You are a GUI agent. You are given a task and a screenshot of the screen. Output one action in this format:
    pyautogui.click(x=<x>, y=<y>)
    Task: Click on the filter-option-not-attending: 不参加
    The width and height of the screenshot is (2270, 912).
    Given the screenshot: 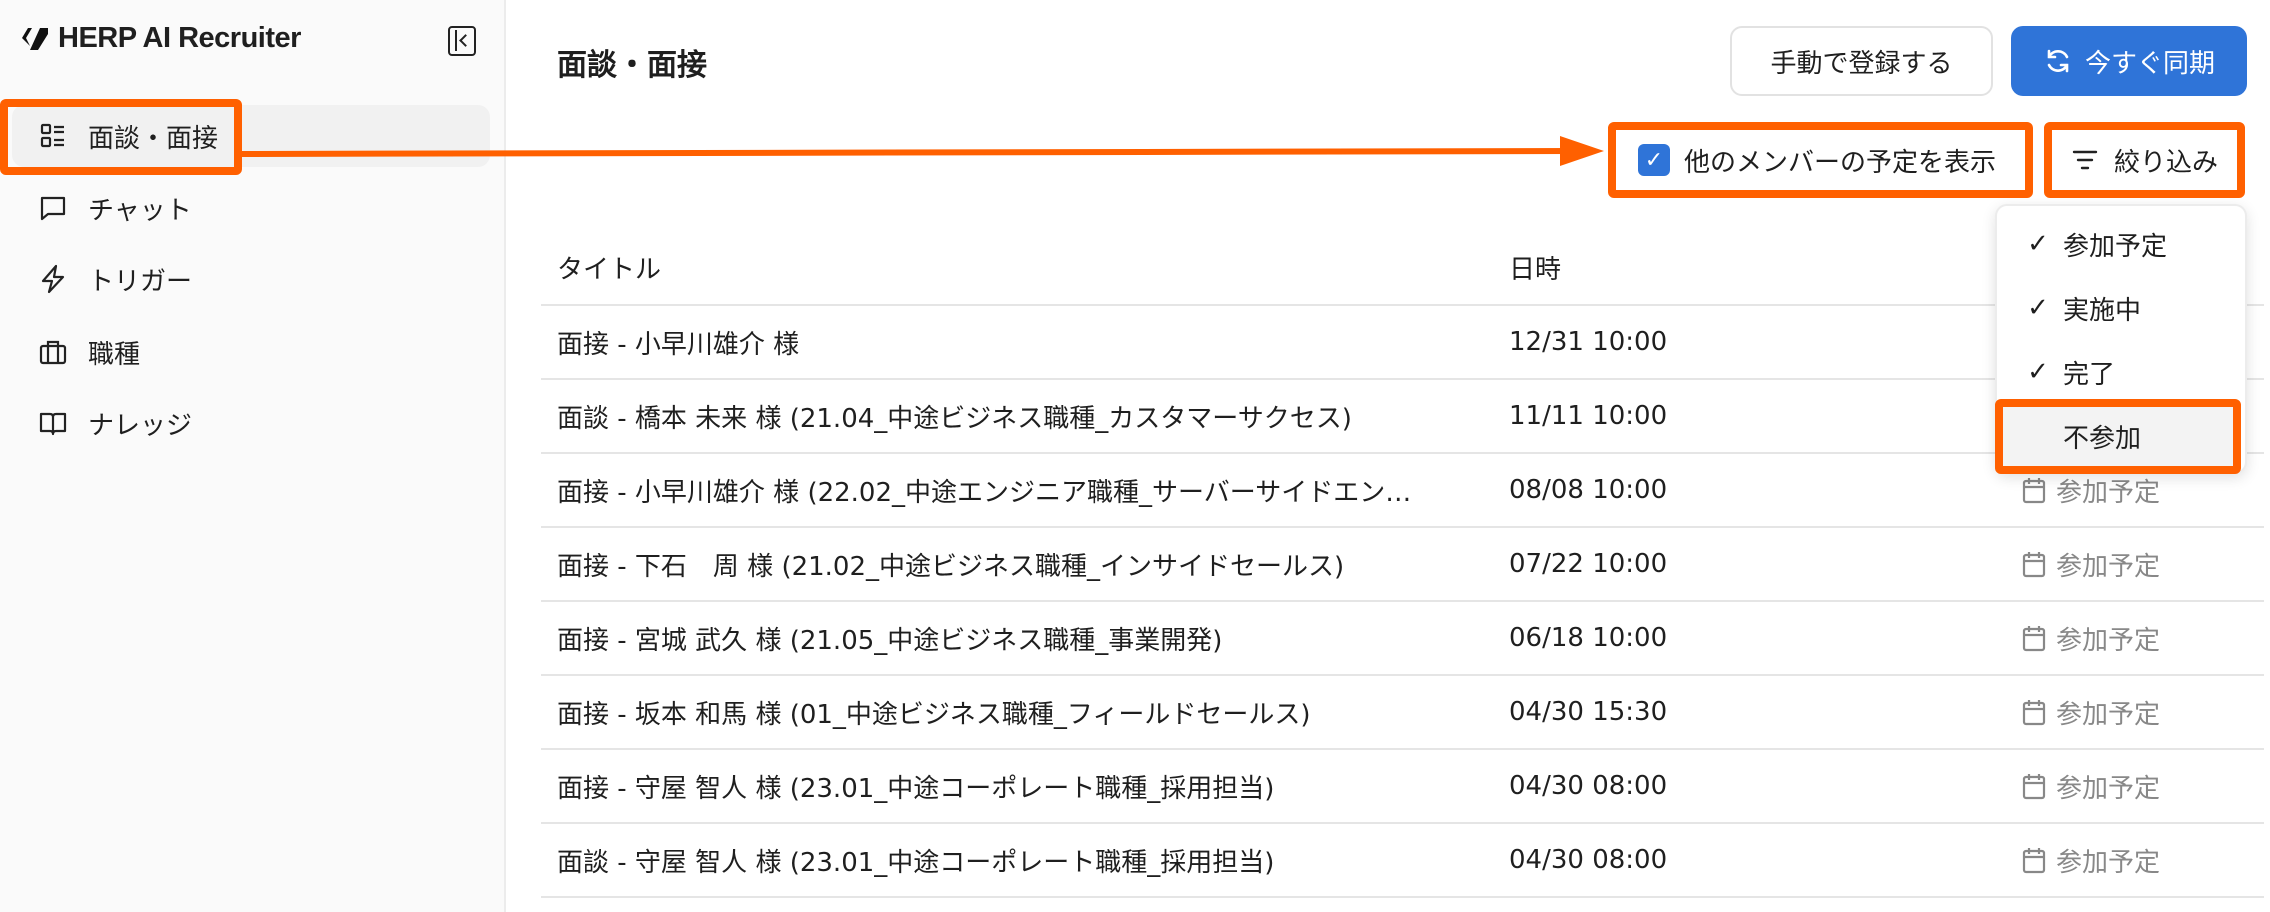 What is the action you would take?
    pyautogui.click(x=2122, y=436)
    